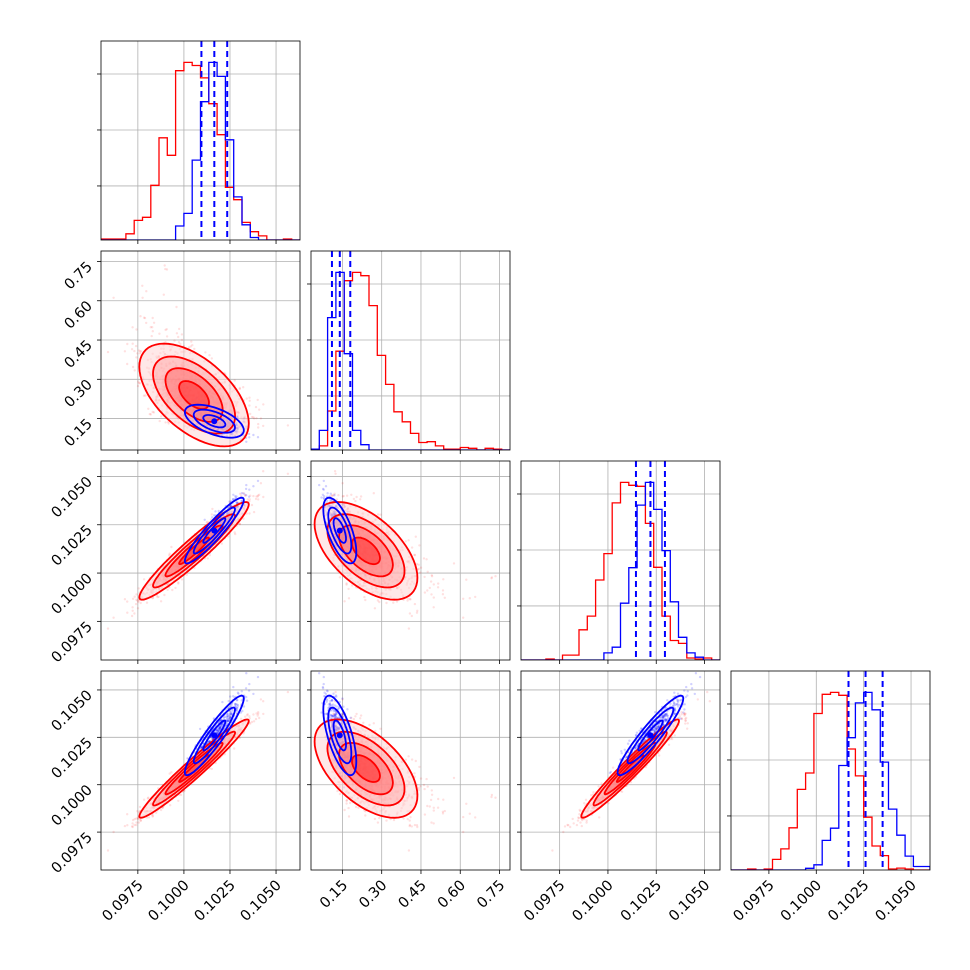 This screenshot has width=970, height=970. I want to click on y-tick-label: 0.60, so click(79, 315).